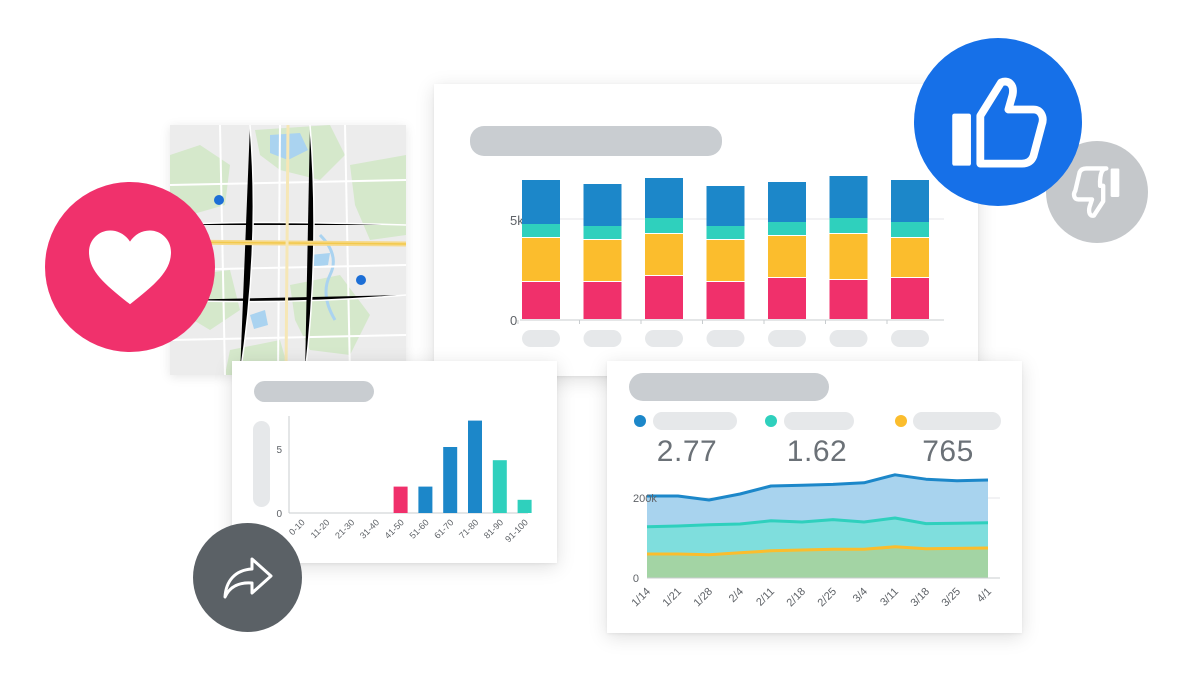 This screenshot has height=675, width=1184. I want to click on legend-dot-teal, so click(771, 421).